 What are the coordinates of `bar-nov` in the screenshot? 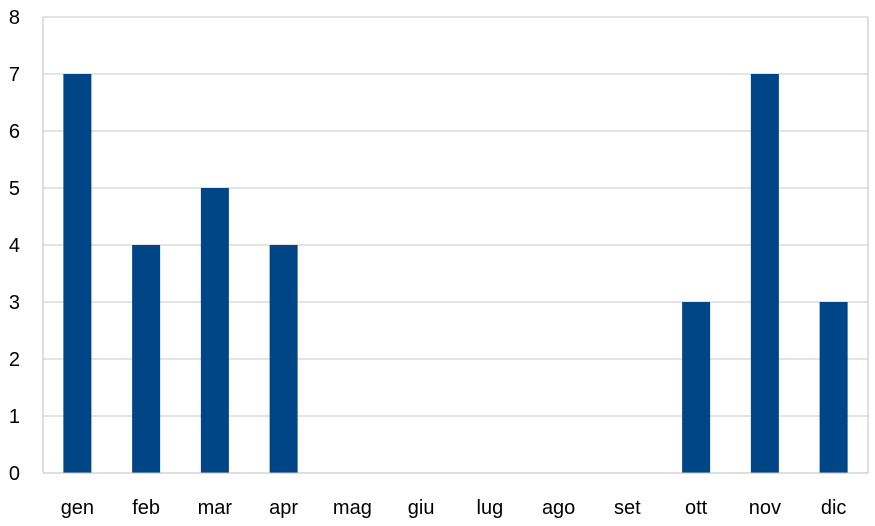 It's located at (764, 273).